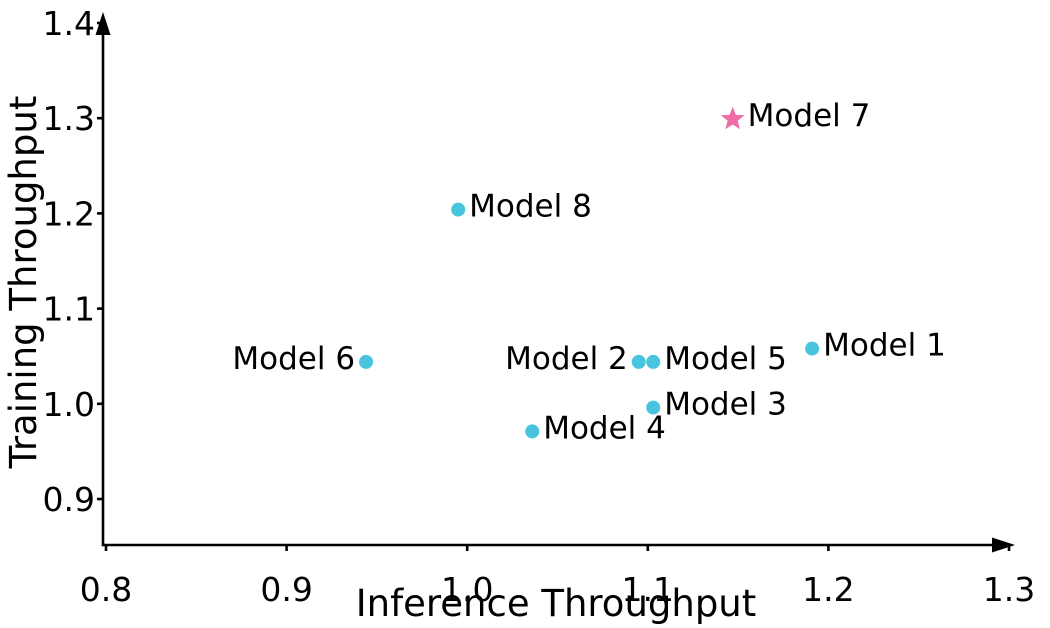  I want to click on y-tick-label-1.2: 1.2, so click(69, 213).